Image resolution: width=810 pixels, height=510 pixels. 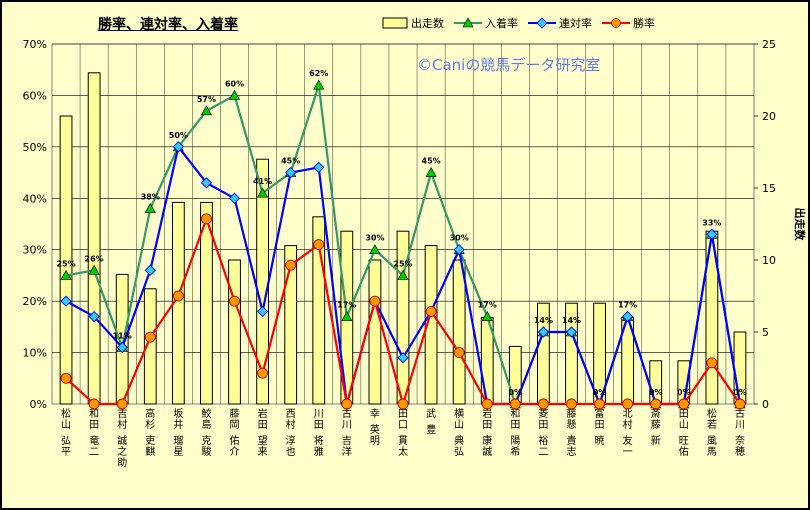 What do you see at coordinates (765, 332) in the screenshot?
I see `y-right-tick-label: 5` at bounding box center [765, 332].